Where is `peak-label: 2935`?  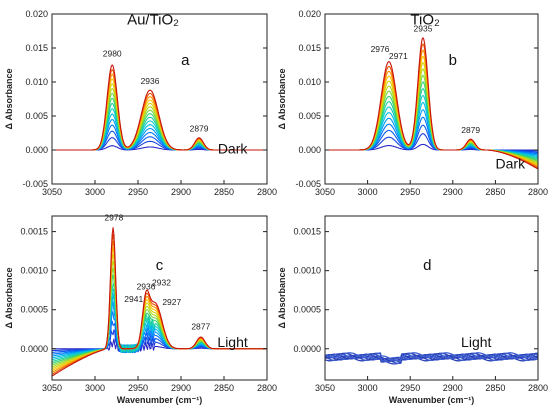 peak-label: 2935 is located at coordinates (423, 28).